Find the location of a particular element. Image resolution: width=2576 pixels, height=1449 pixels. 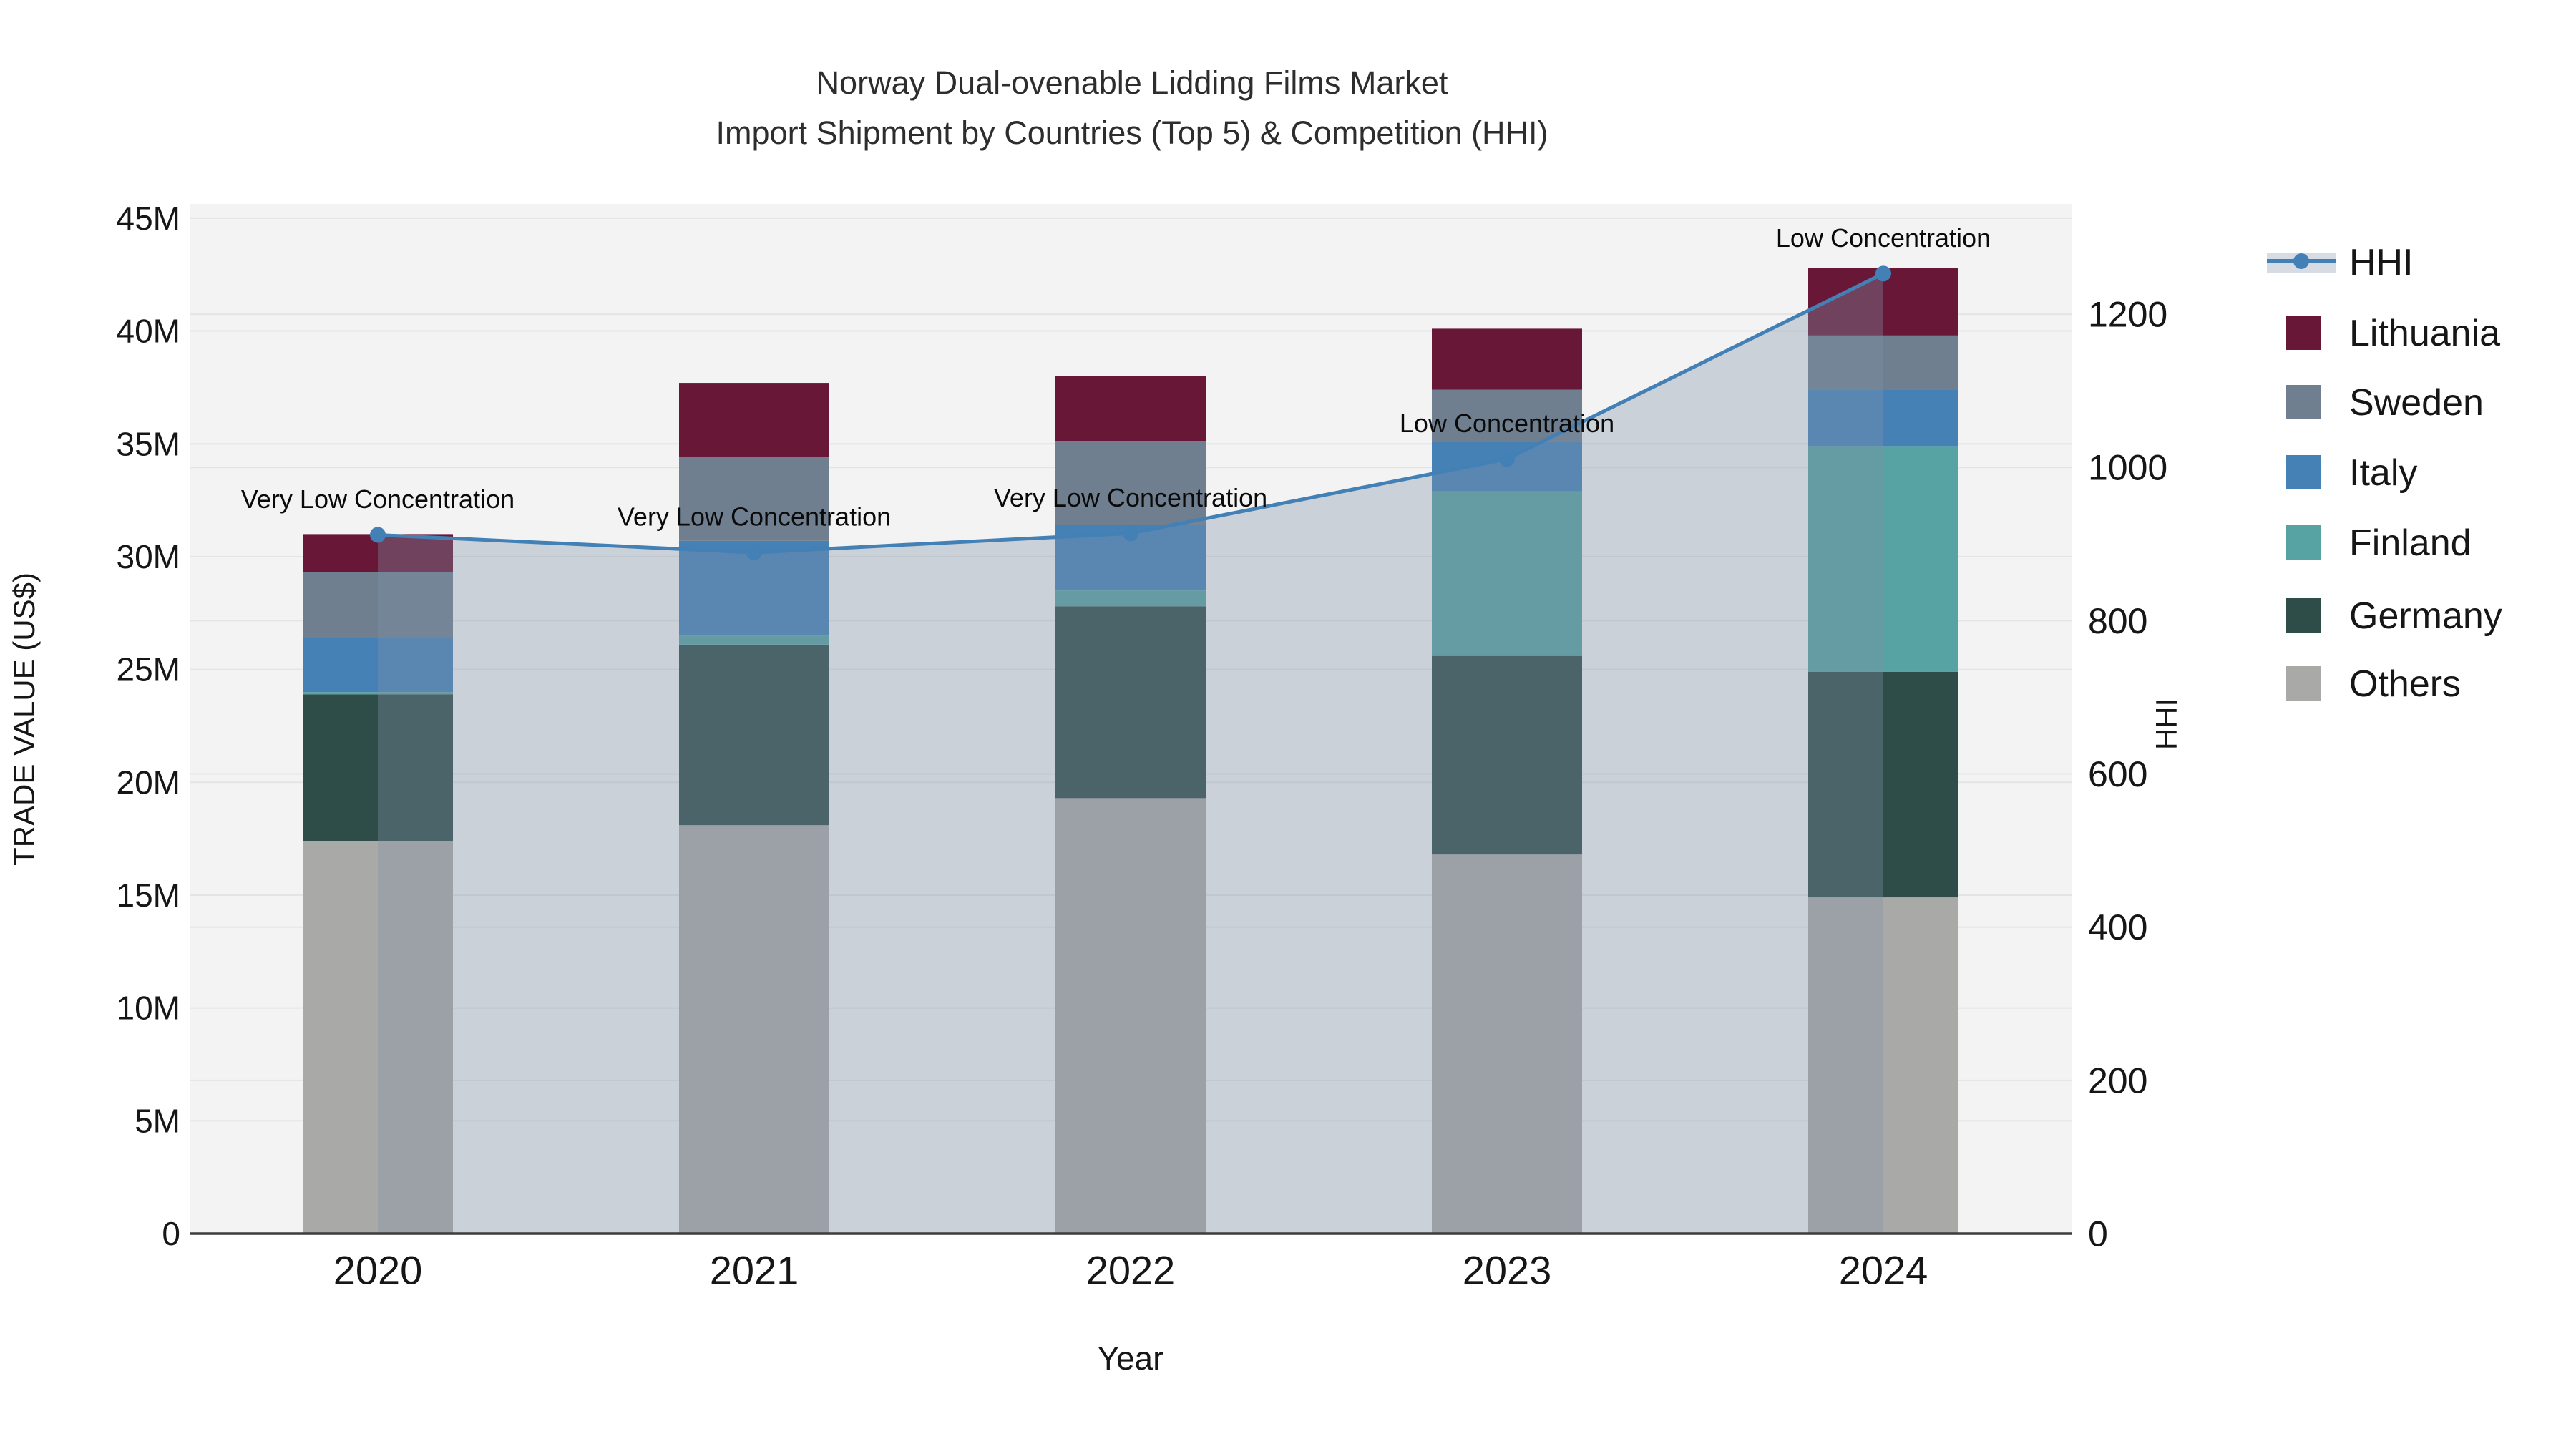

bar-segment-2024-sweden is located at coordinates (1883, 362).